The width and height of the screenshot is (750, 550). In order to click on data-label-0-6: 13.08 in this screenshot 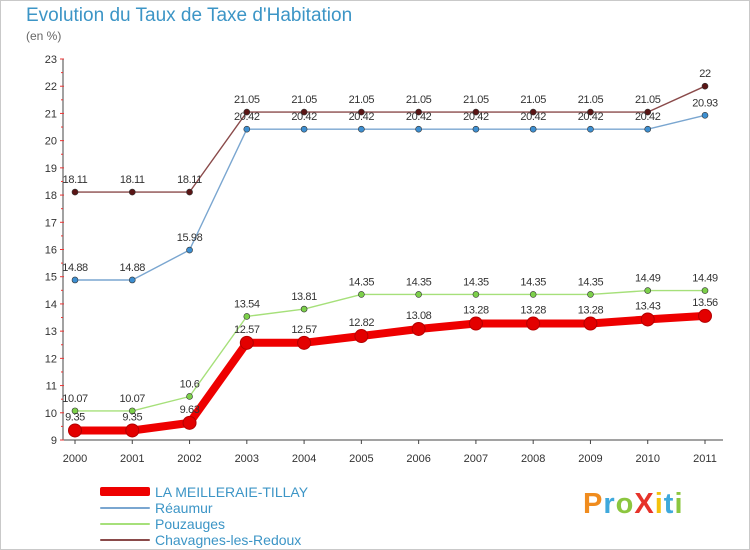, I will do `click(419, 316)`.